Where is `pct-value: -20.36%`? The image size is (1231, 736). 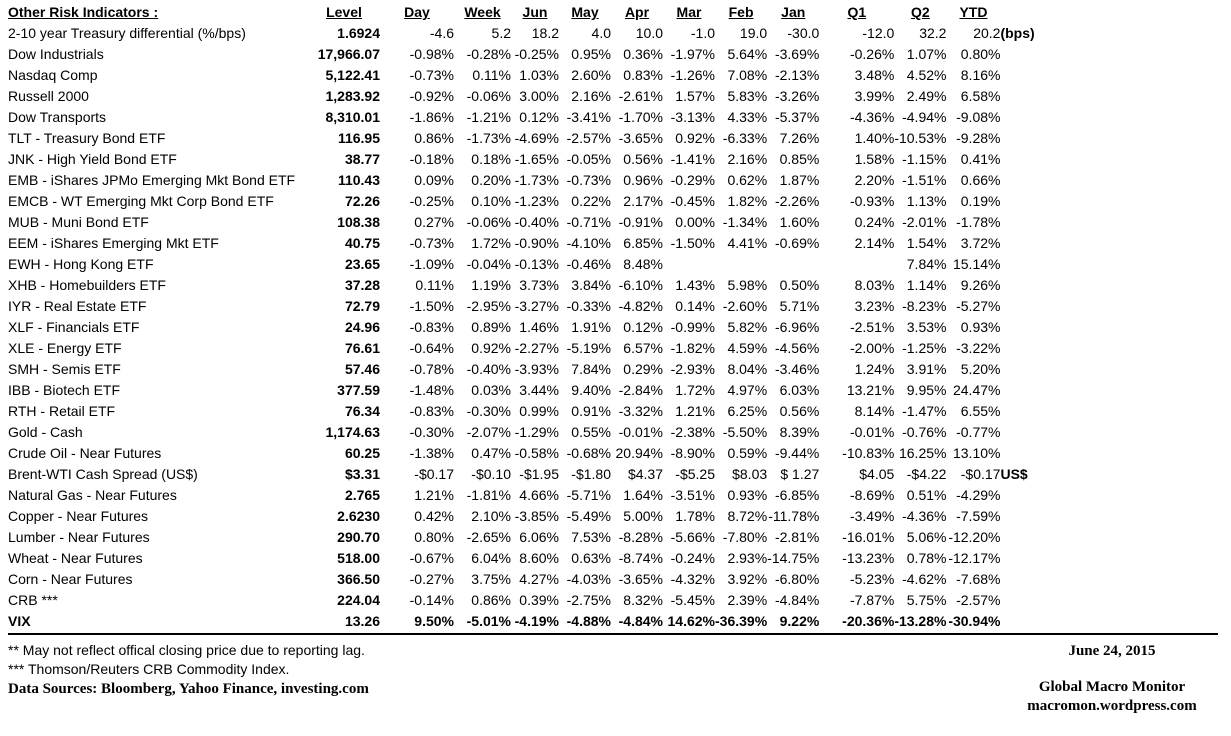 pct-value: -20.36% is located at coordinates (868, 621).